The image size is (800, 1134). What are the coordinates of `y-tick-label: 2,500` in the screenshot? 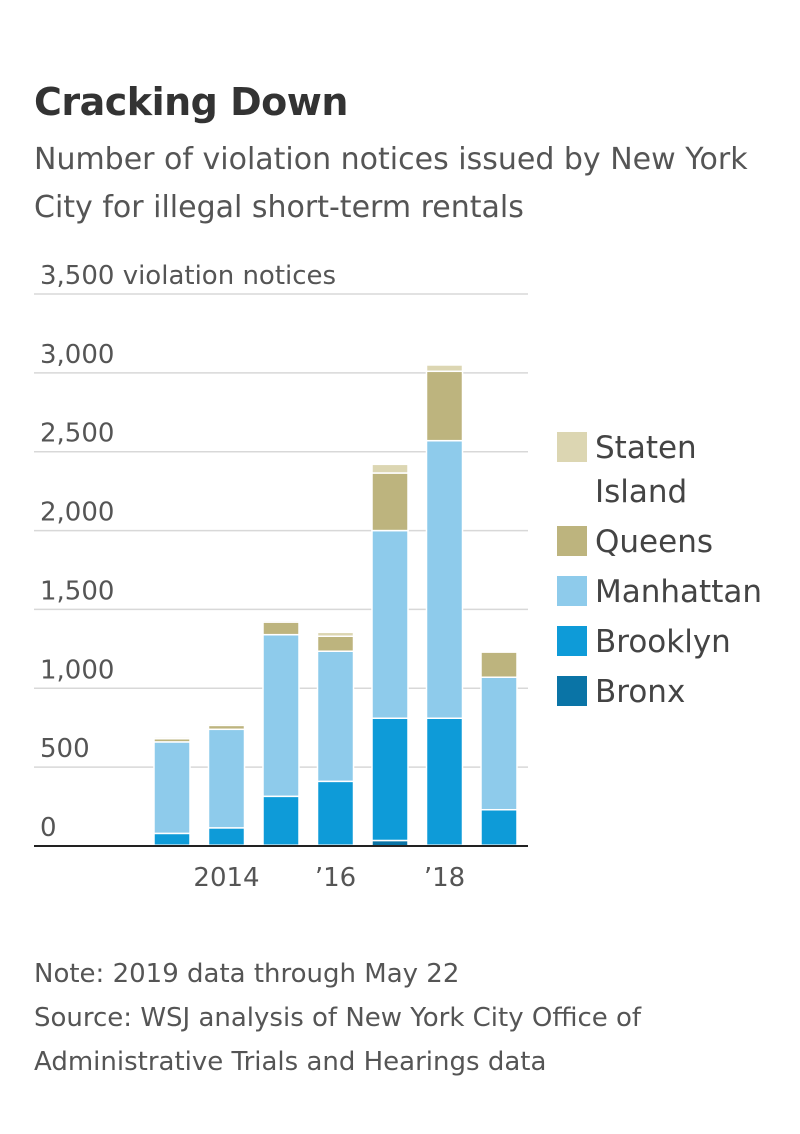 It's located at (77, 434).